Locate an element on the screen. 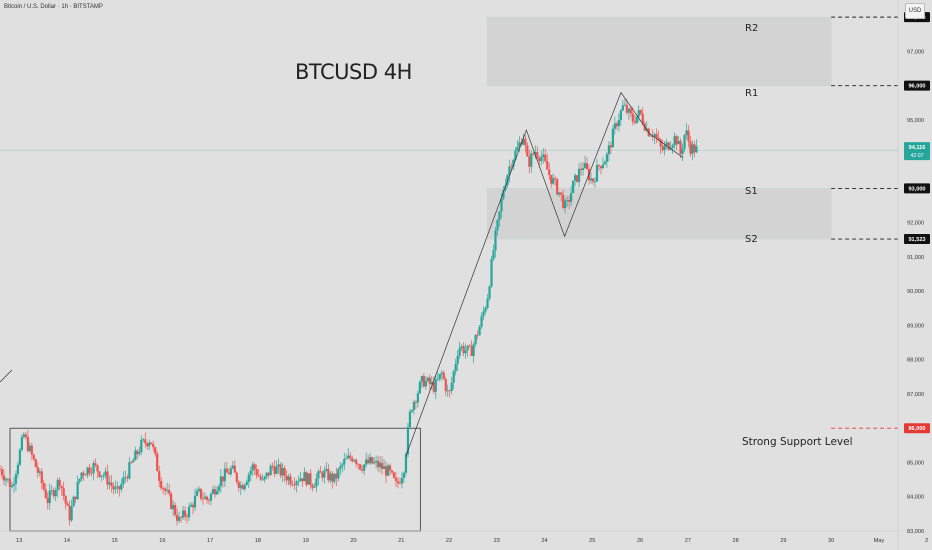 The image size is (932, 550). price-tick-label: 84,000 is located at coordinates (915, 498).